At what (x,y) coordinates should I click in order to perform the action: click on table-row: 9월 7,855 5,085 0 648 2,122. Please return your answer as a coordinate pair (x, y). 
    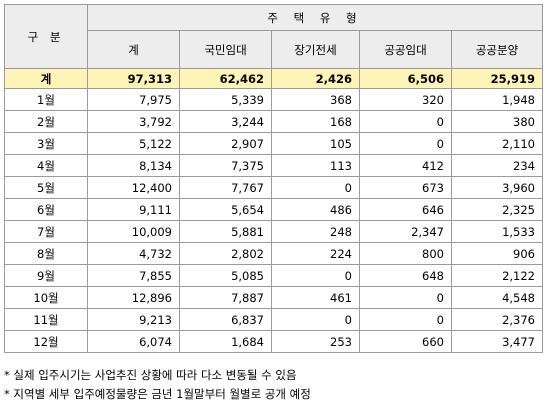
    Looking at the image, I should click on (273, 275).